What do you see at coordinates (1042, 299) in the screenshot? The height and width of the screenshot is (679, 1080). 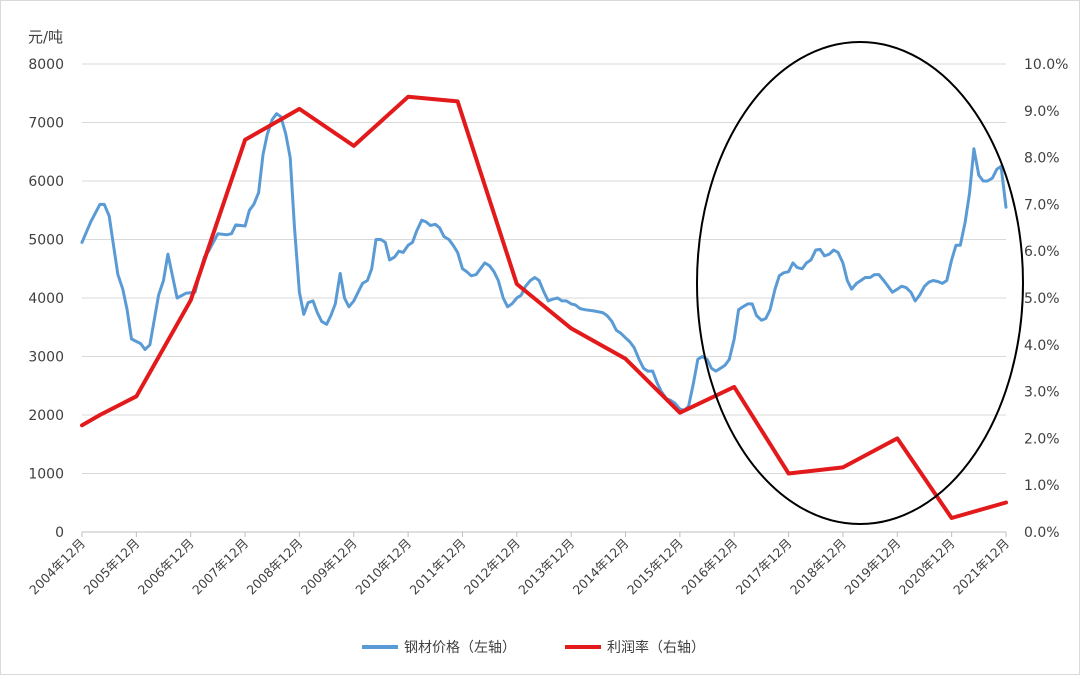 I see `y-right-tick-label: 5.0%` at bounding box center [1042, 299].